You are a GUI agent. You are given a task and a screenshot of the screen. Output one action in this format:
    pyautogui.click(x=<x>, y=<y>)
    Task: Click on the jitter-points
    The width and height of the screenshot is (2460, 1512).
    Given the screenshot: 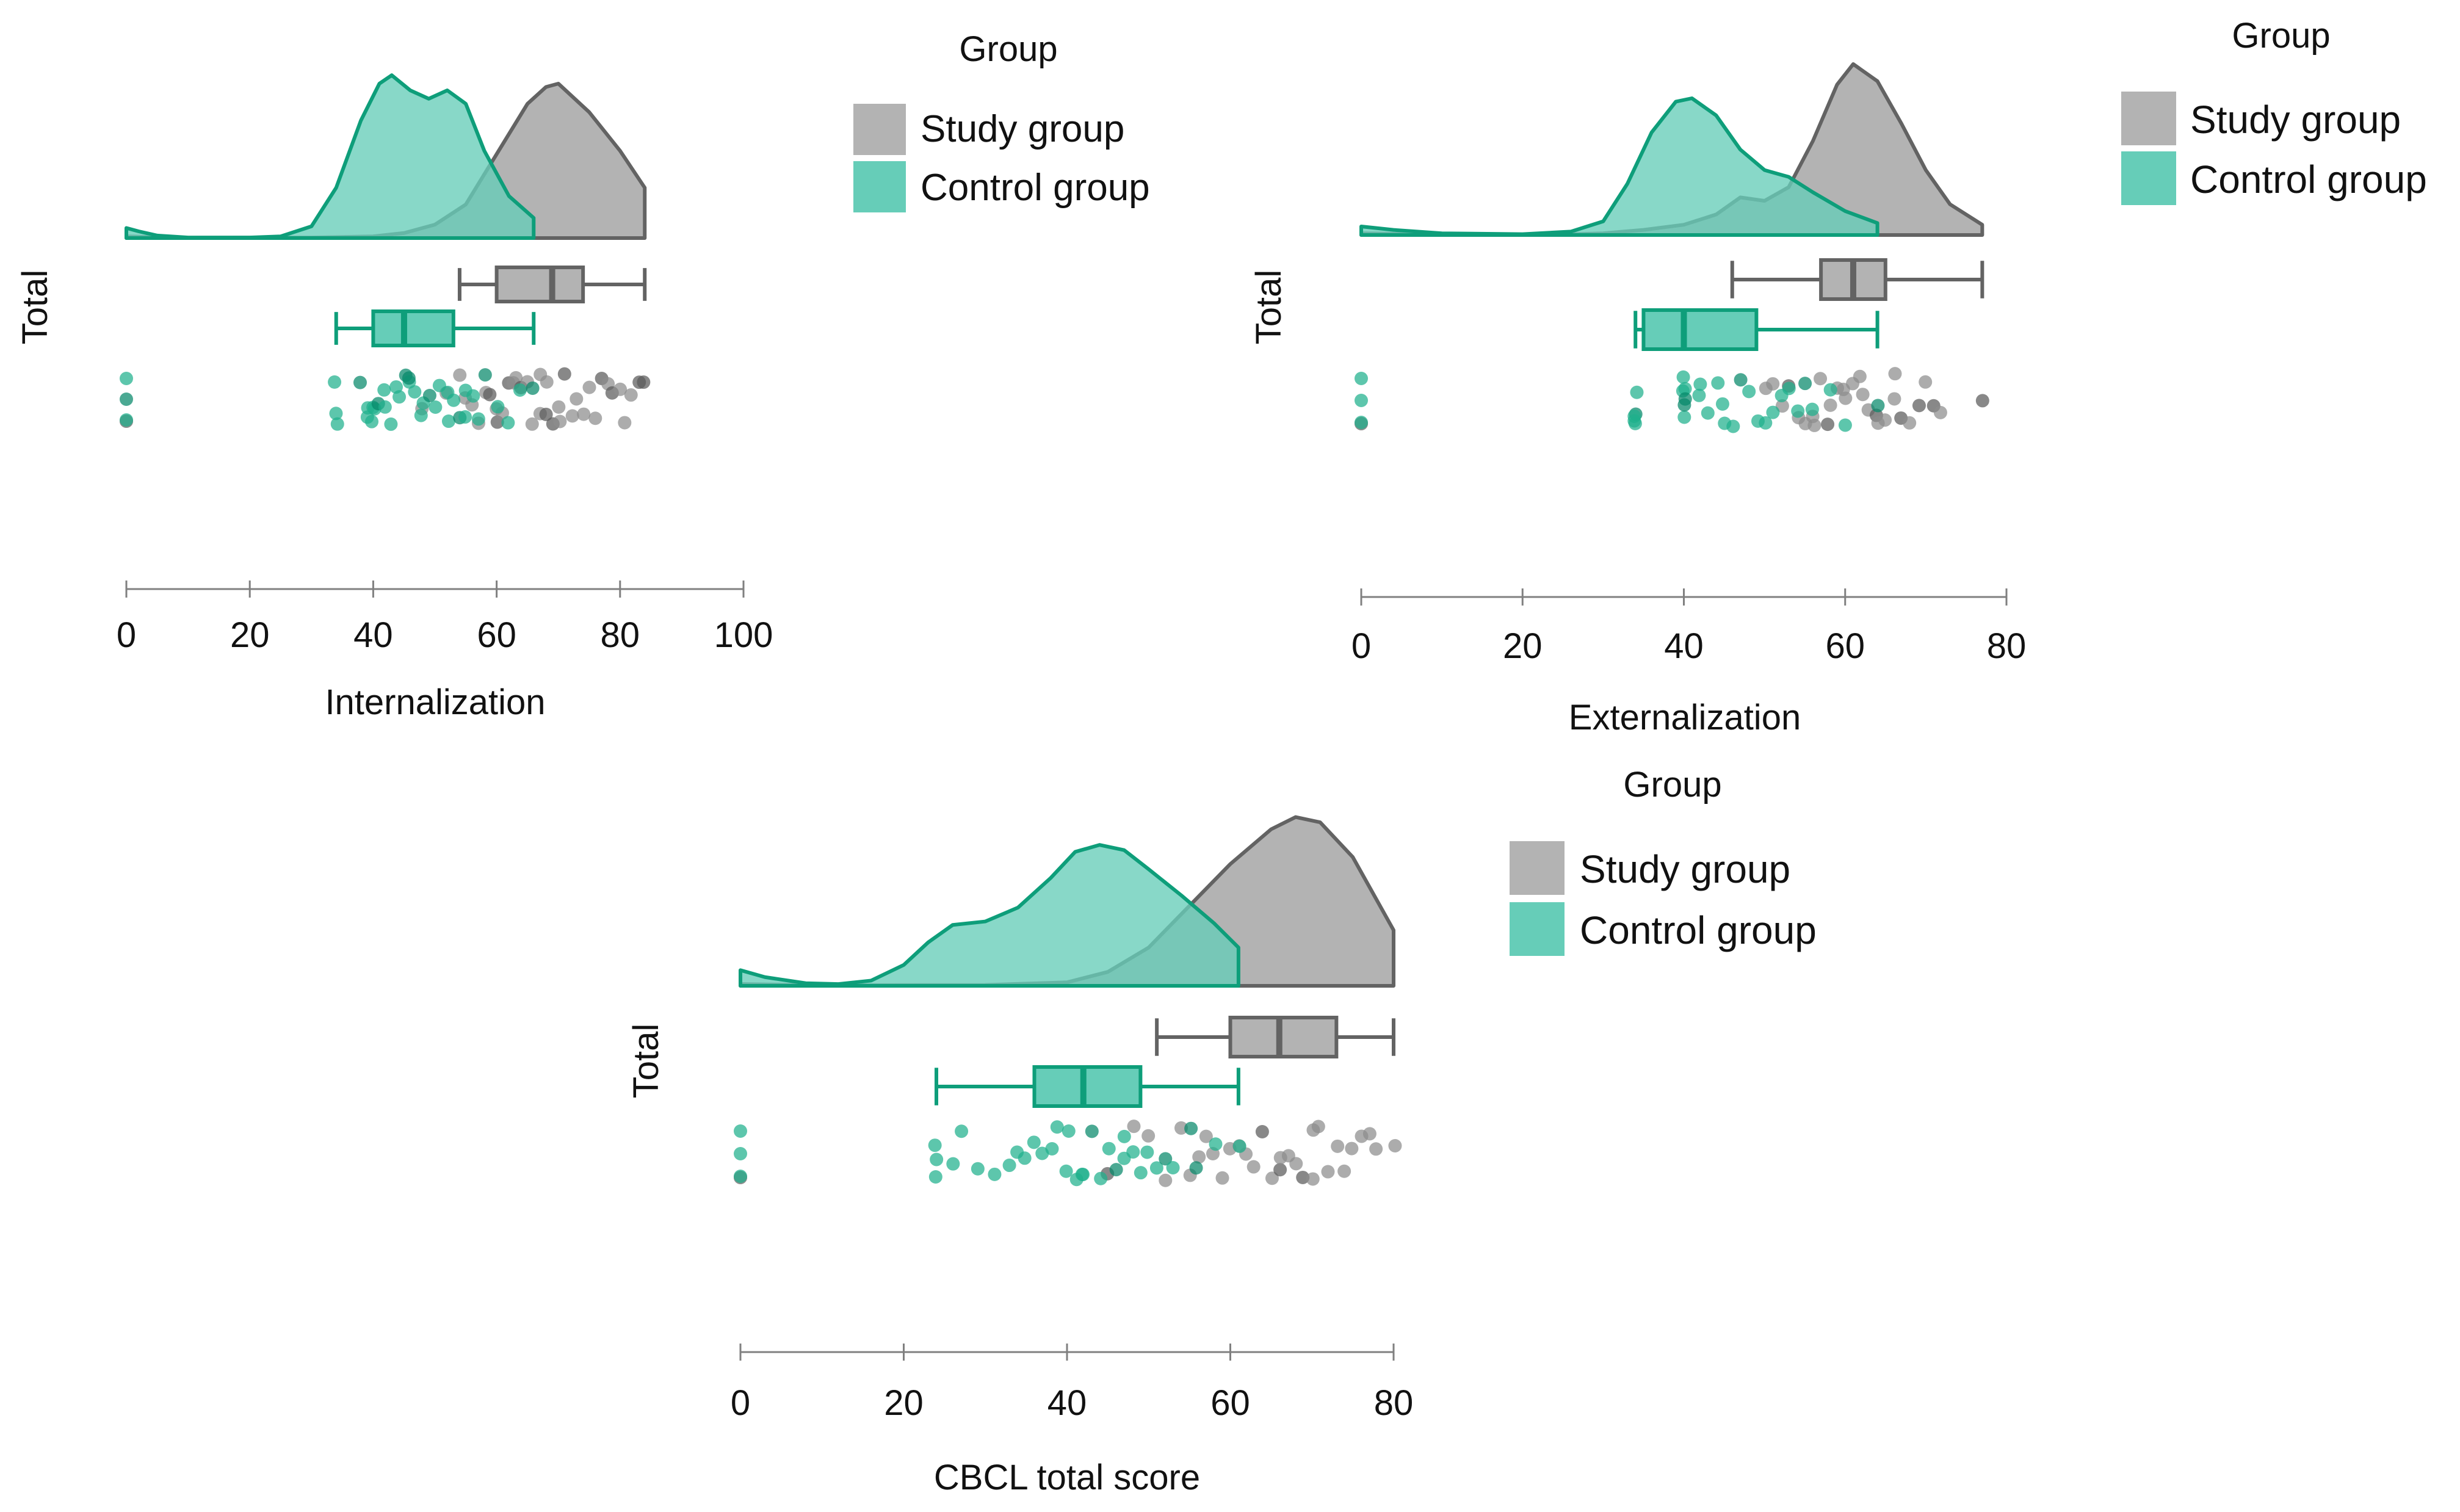 What is the action you would take?
    pyautogui.click(x=1672, y=400)
    